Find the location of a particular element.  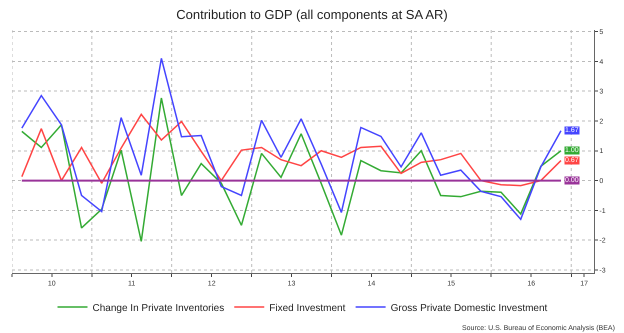

legend-label: Gross Private Domestic Investment is located at coordinates (469, 308).